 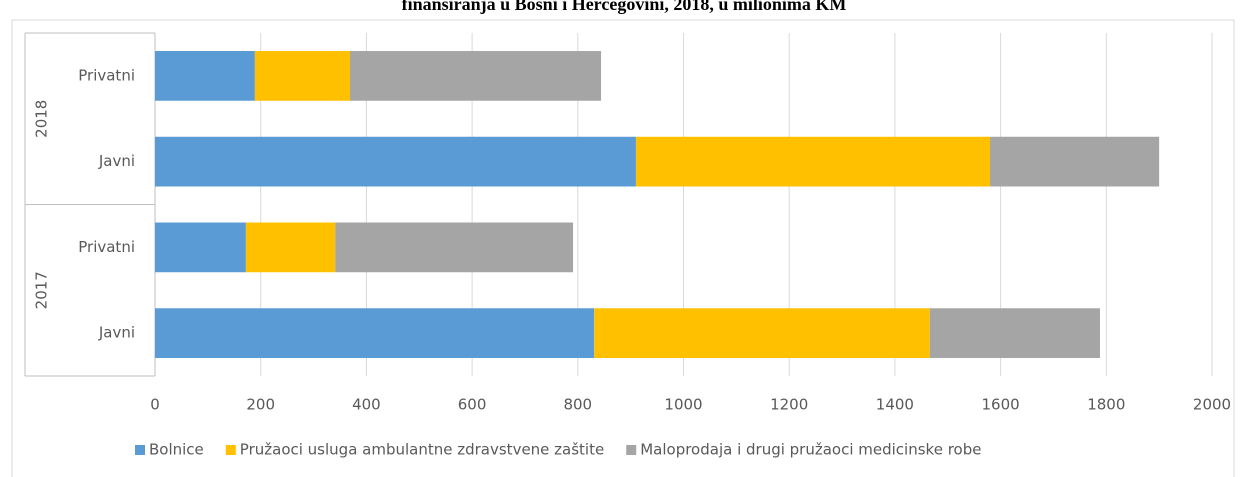 What do you see at coordinates (895, 405) in the screenshot?
I see `x-tick-label: 1400` at bounding box center [895, 405].